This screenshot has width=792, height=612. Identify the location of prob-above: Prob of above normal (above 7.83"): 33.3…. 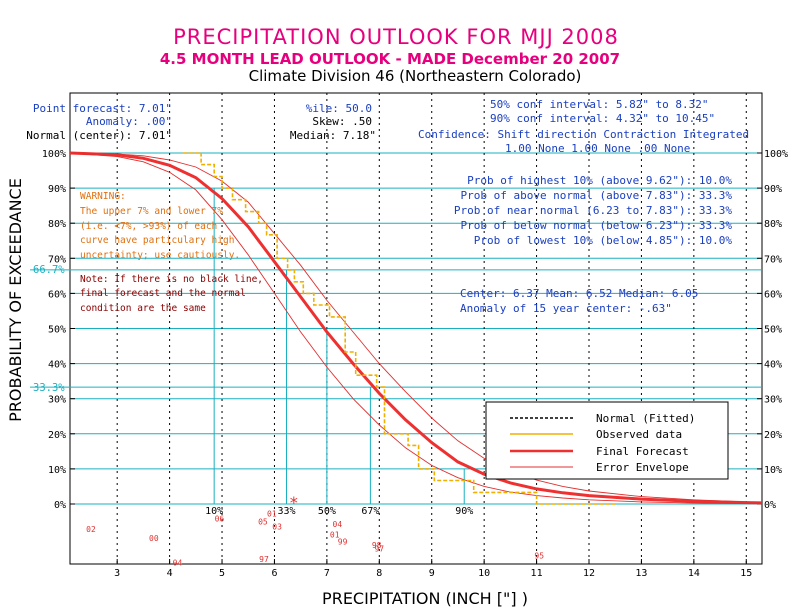
(596, 195).